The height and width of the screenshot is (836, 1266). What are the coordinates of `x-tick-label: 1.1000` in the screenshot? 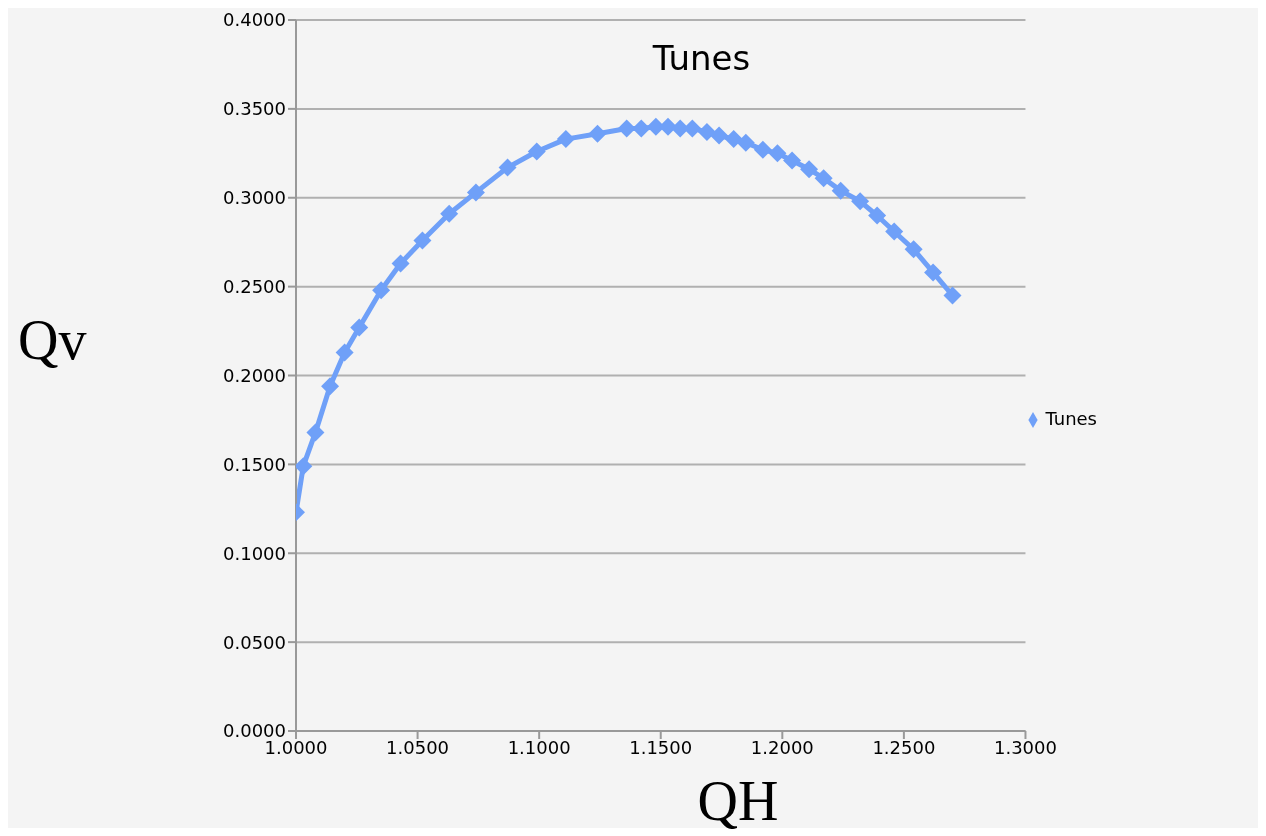 It's located at (539, 747).